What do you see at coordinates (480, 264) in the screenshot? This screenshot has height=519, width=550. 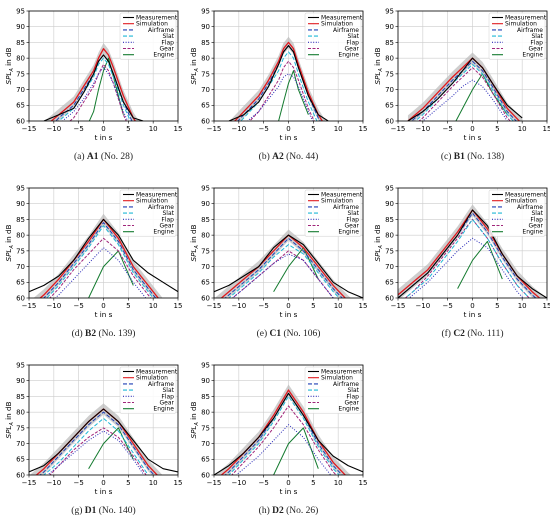 I see `series-line-engine` at bounding box center [480, 264].